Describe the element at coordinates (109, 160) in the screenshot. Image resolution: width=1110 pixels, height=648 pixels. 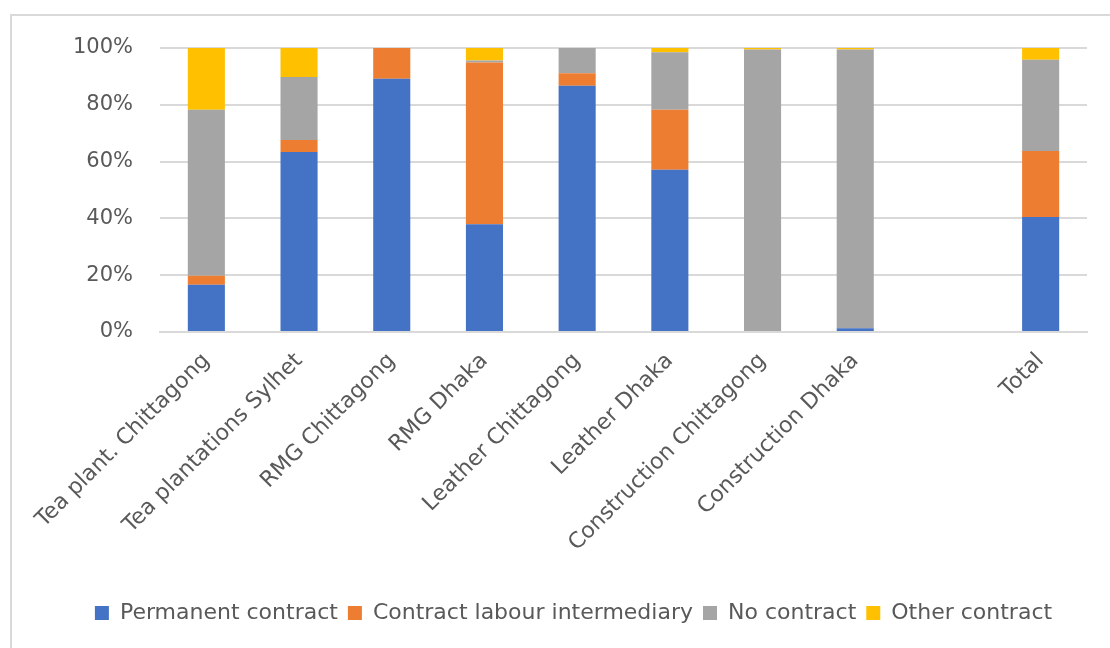
I see `y-tick-label: 60%` at that location.